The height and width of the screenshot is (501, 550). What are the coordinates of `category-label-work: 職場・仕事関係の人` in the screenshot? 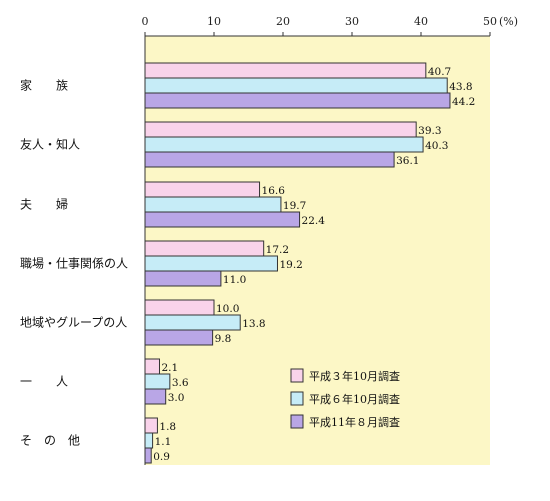 It's located at (74, 264).